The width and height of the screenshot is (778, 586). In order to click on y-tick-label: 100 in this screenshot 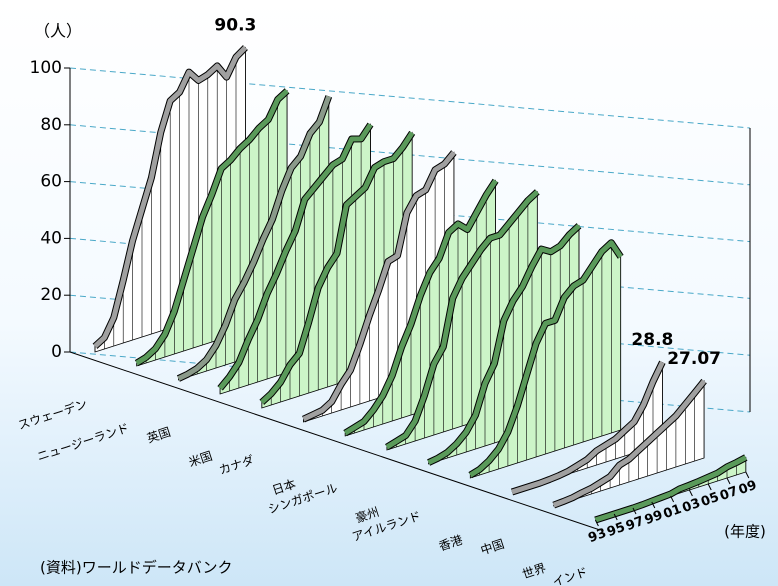, I will do `click(46, 68)`.